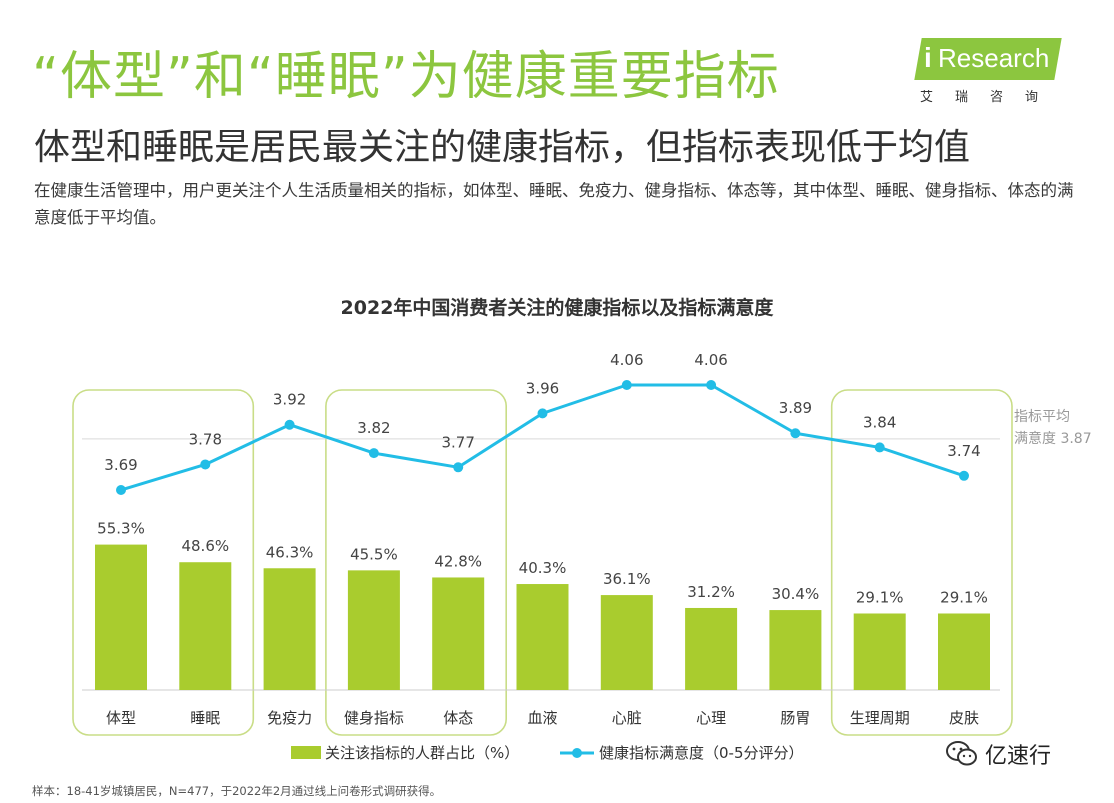 Image resolution: width=1114 pixels, height=803 pixels. I want to click on category-label-7: 心理, so click(711, 718).